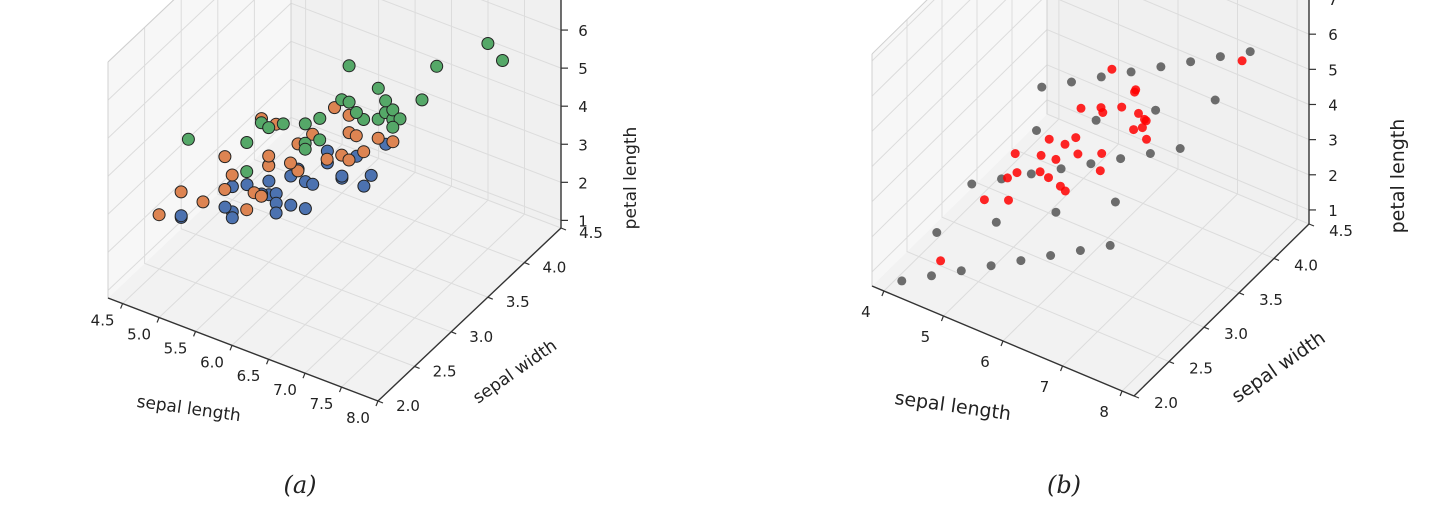 The height and width of the screenshot is (517, 1440). I want to click on panel-b-caption: (b), so click(1064, 485).